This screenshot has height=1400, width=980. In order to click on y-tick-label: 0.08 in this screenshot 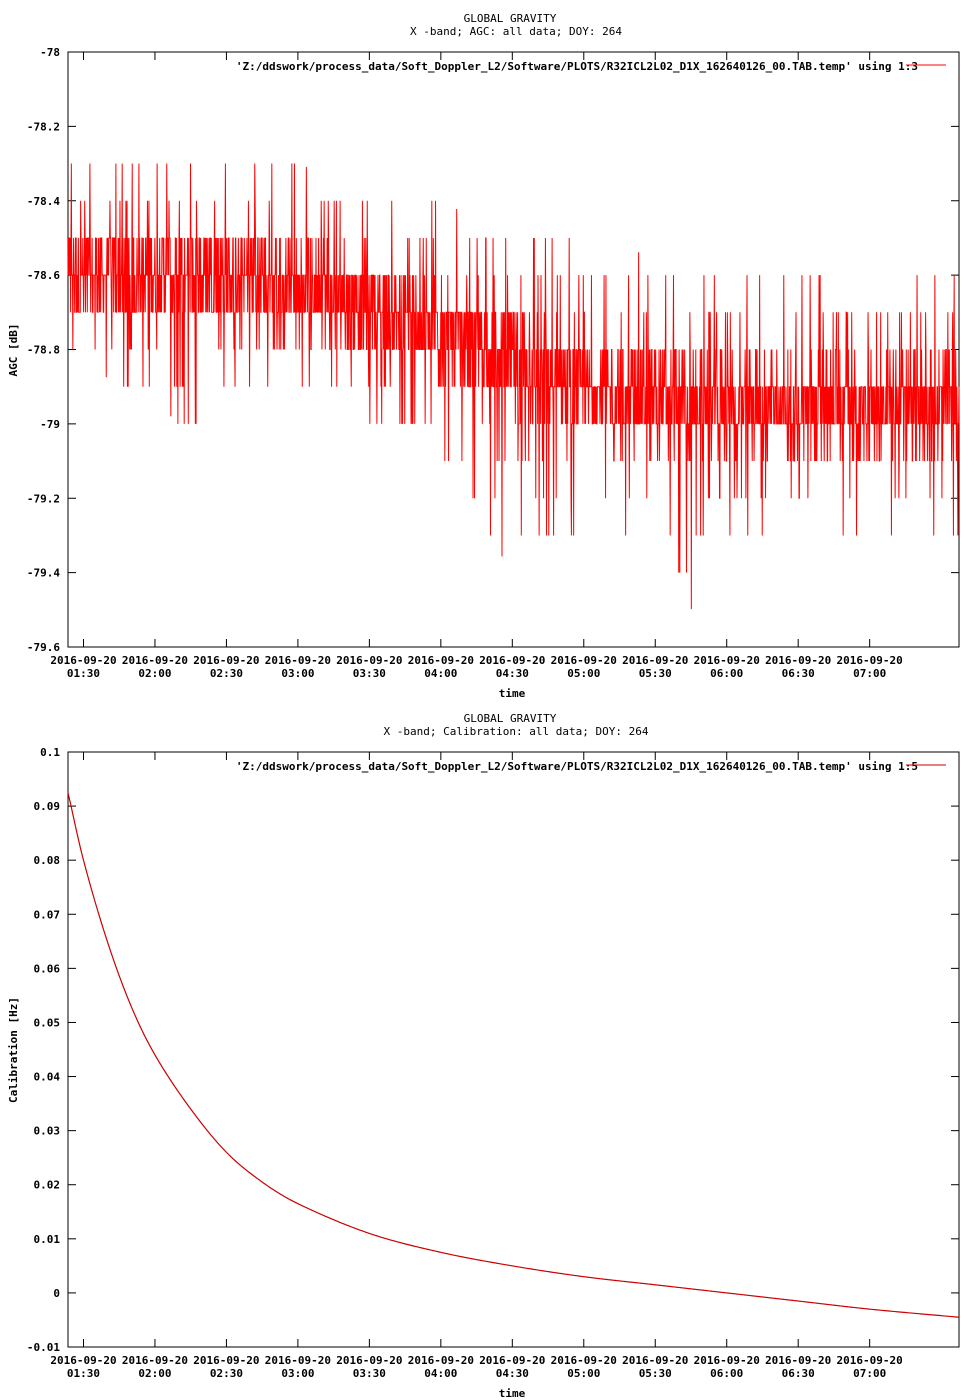, I will do `click(47, 860)`.